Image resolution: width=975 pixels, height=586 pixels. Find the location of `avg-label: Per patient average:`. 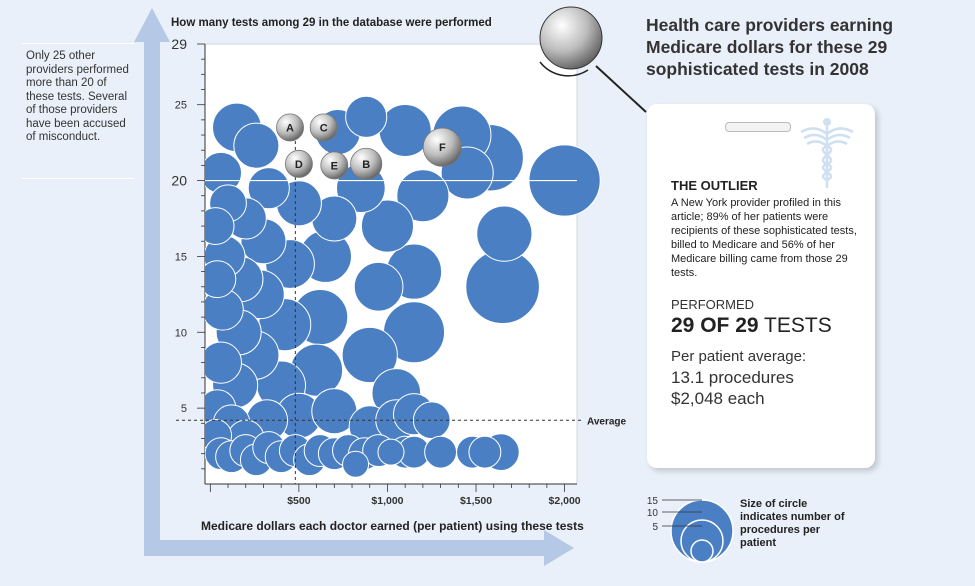

avg-label: Per patient average: is located at coordinates (739, 356).